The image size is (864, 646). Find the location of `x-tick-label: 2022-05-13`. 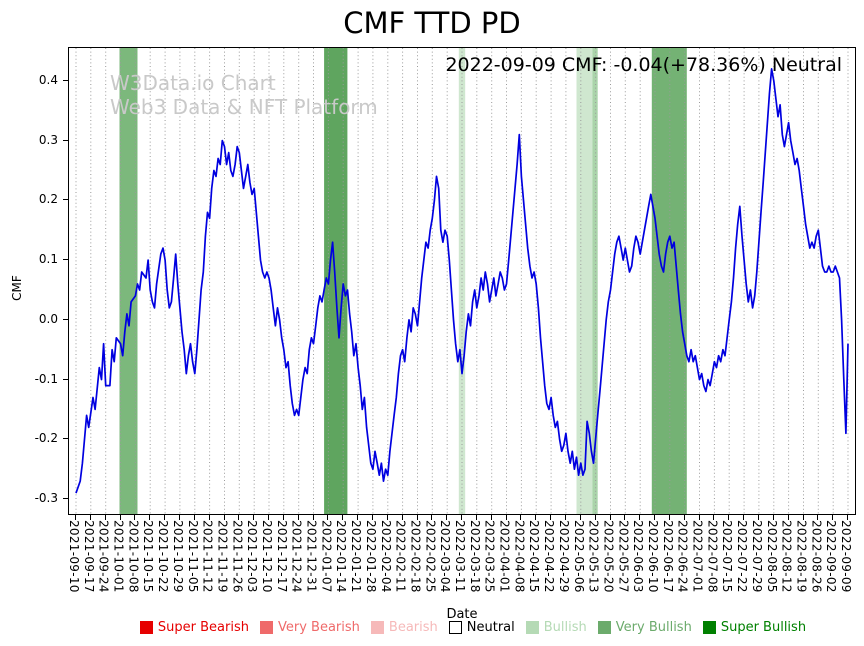

x-tick-label: 2022-05-13 is located at coordinates (593, 556).